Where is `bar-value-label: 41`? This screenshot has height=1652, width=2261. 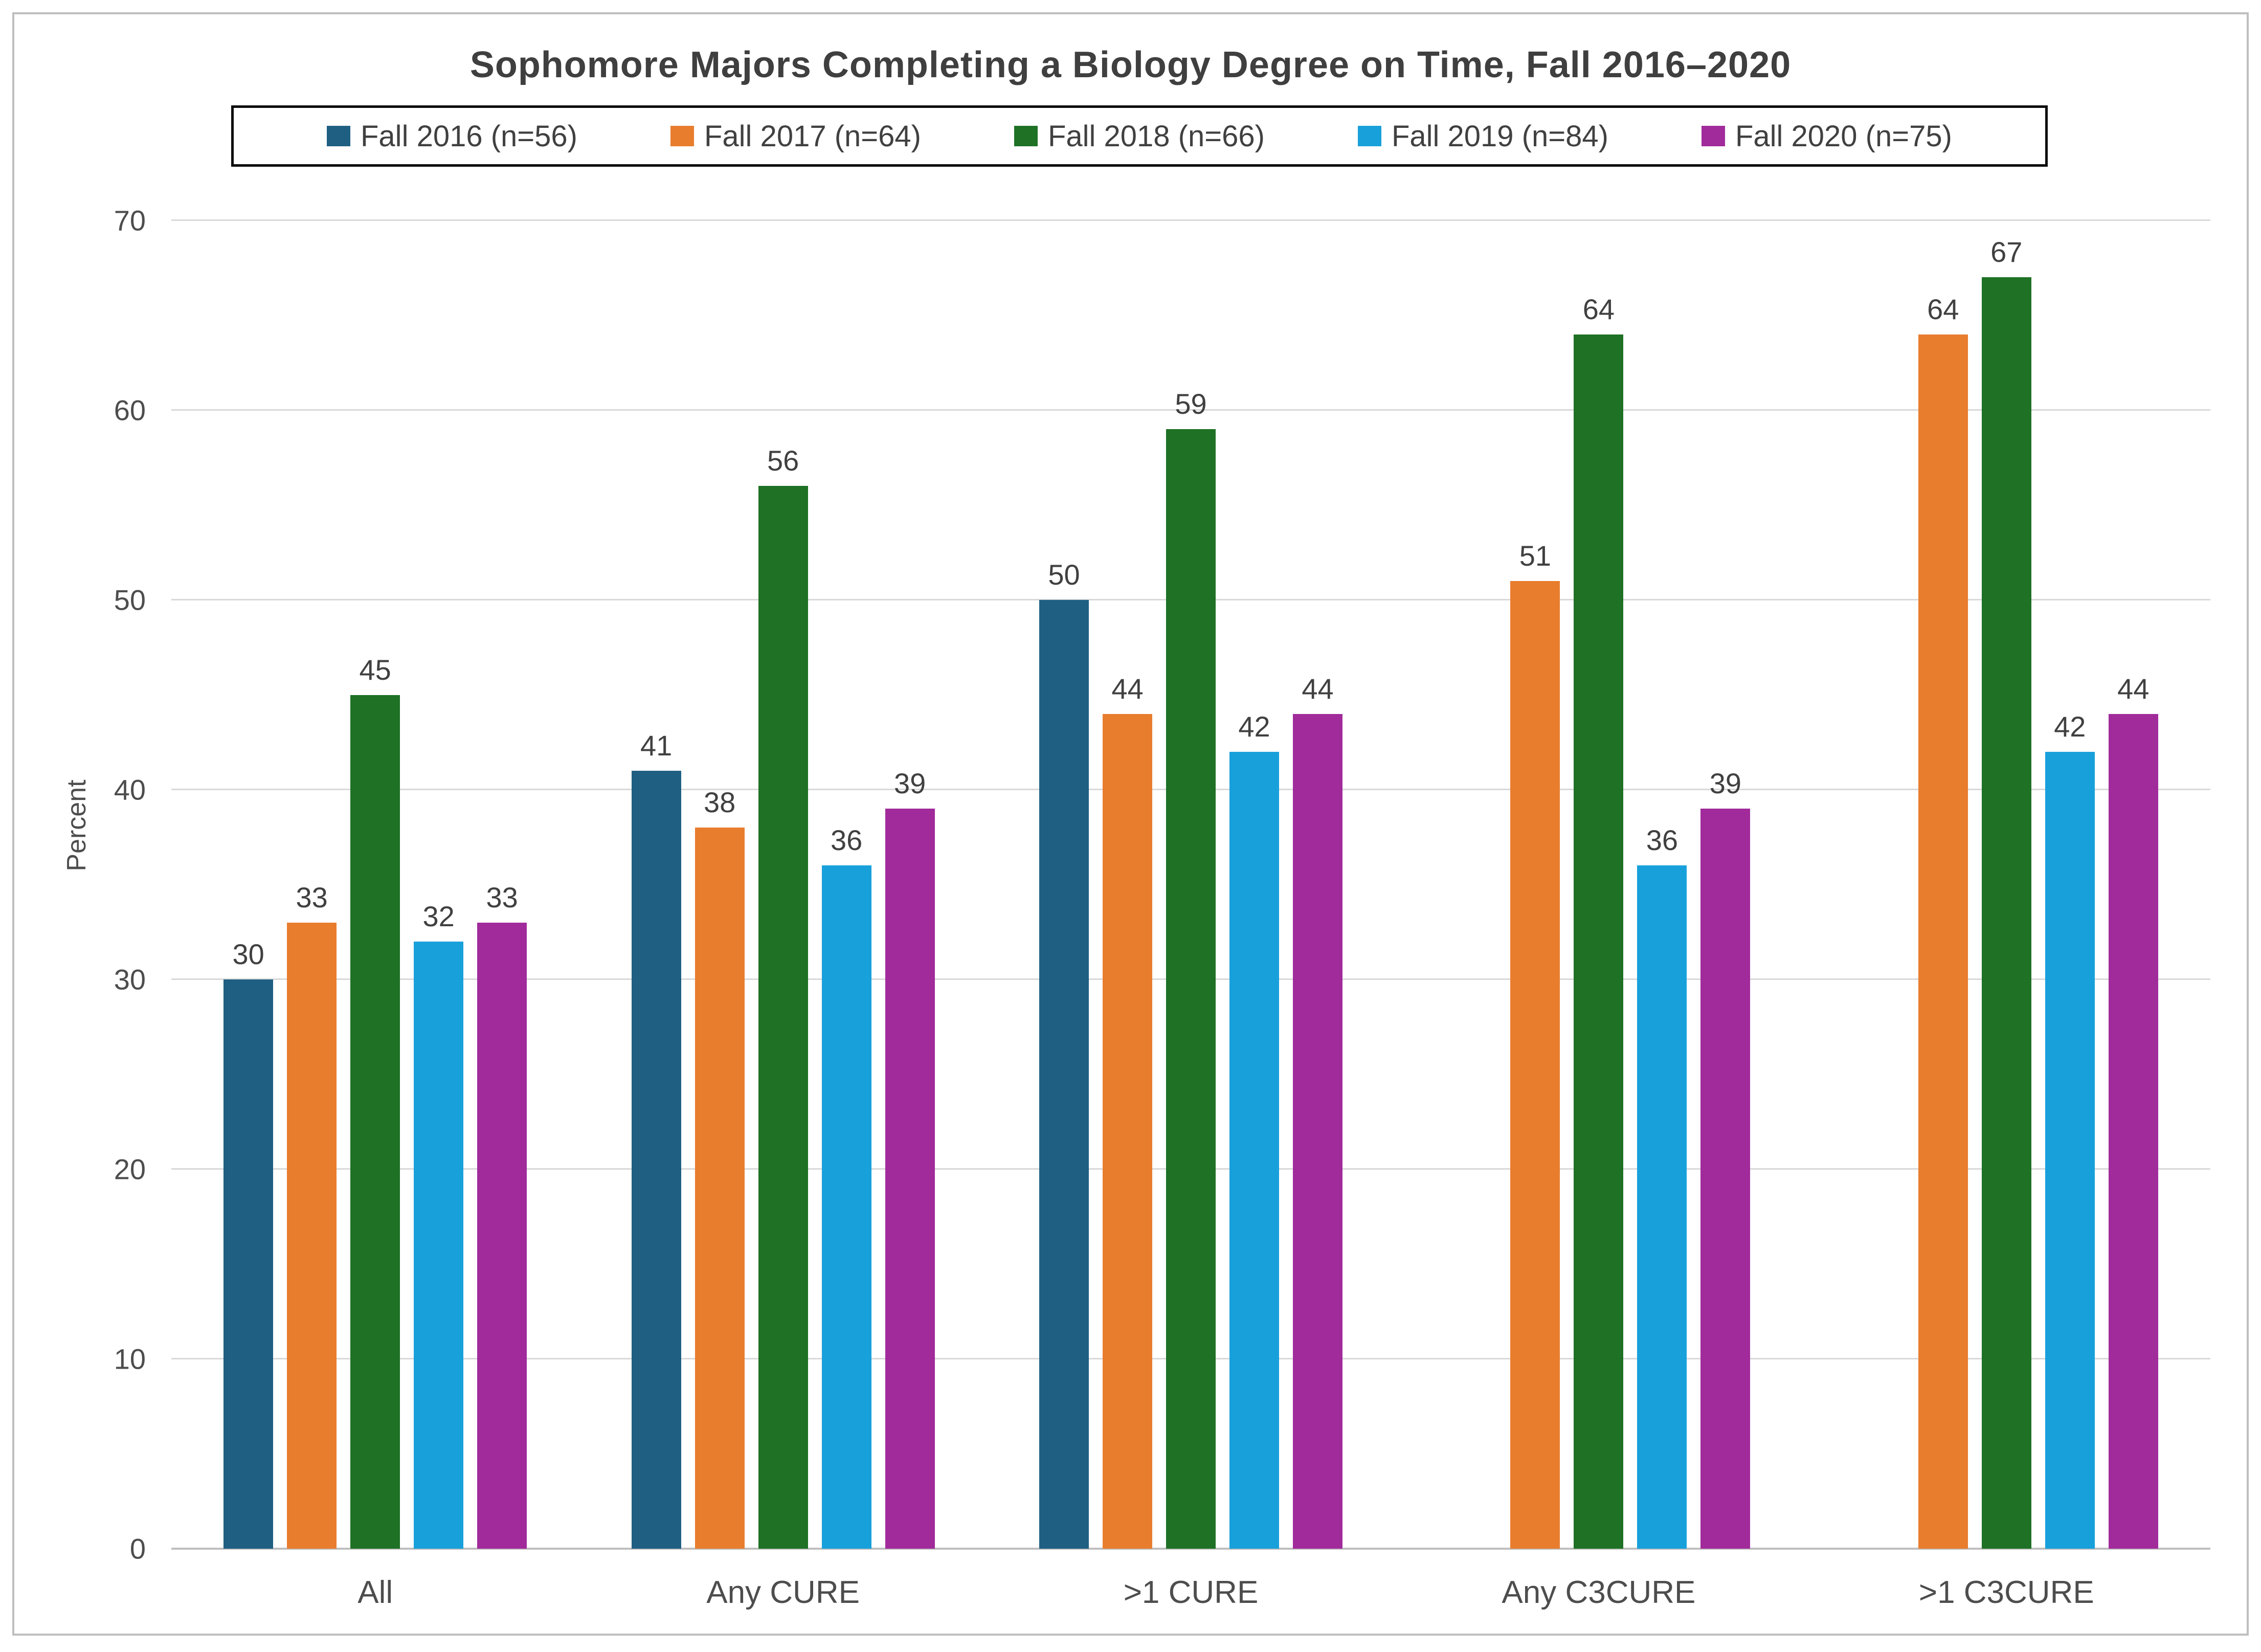
bar-value-label: 41 is located at coordinates (656, 745).